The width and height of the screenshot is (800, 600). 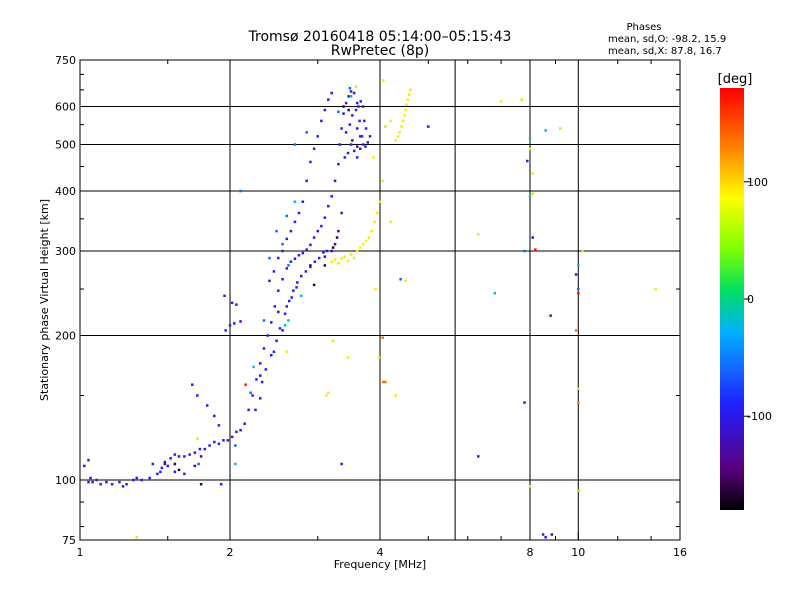 What do you see at coordinates (65, 60) in the screenshot?
I see `y-tick-label: 750` at bounding box center [65, 60].